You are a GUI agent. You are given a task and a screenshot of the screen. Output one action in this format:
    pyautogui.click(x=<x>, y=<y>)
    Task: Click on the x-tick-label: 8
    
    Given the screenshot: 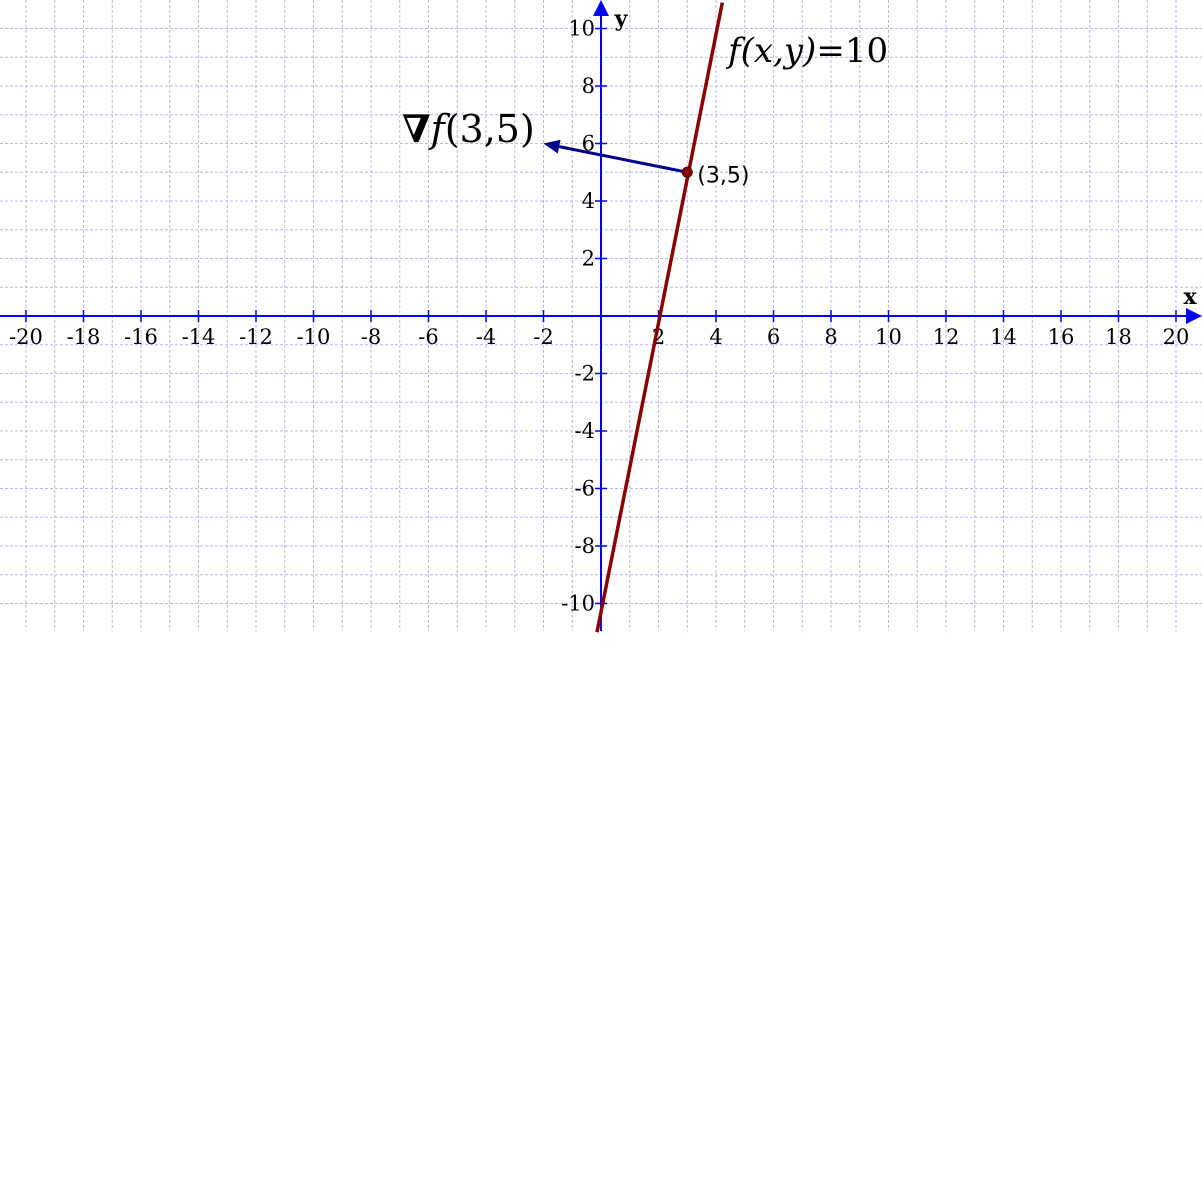 What is the action you would take?
    pyautogui.click(x=830, y=337)
    